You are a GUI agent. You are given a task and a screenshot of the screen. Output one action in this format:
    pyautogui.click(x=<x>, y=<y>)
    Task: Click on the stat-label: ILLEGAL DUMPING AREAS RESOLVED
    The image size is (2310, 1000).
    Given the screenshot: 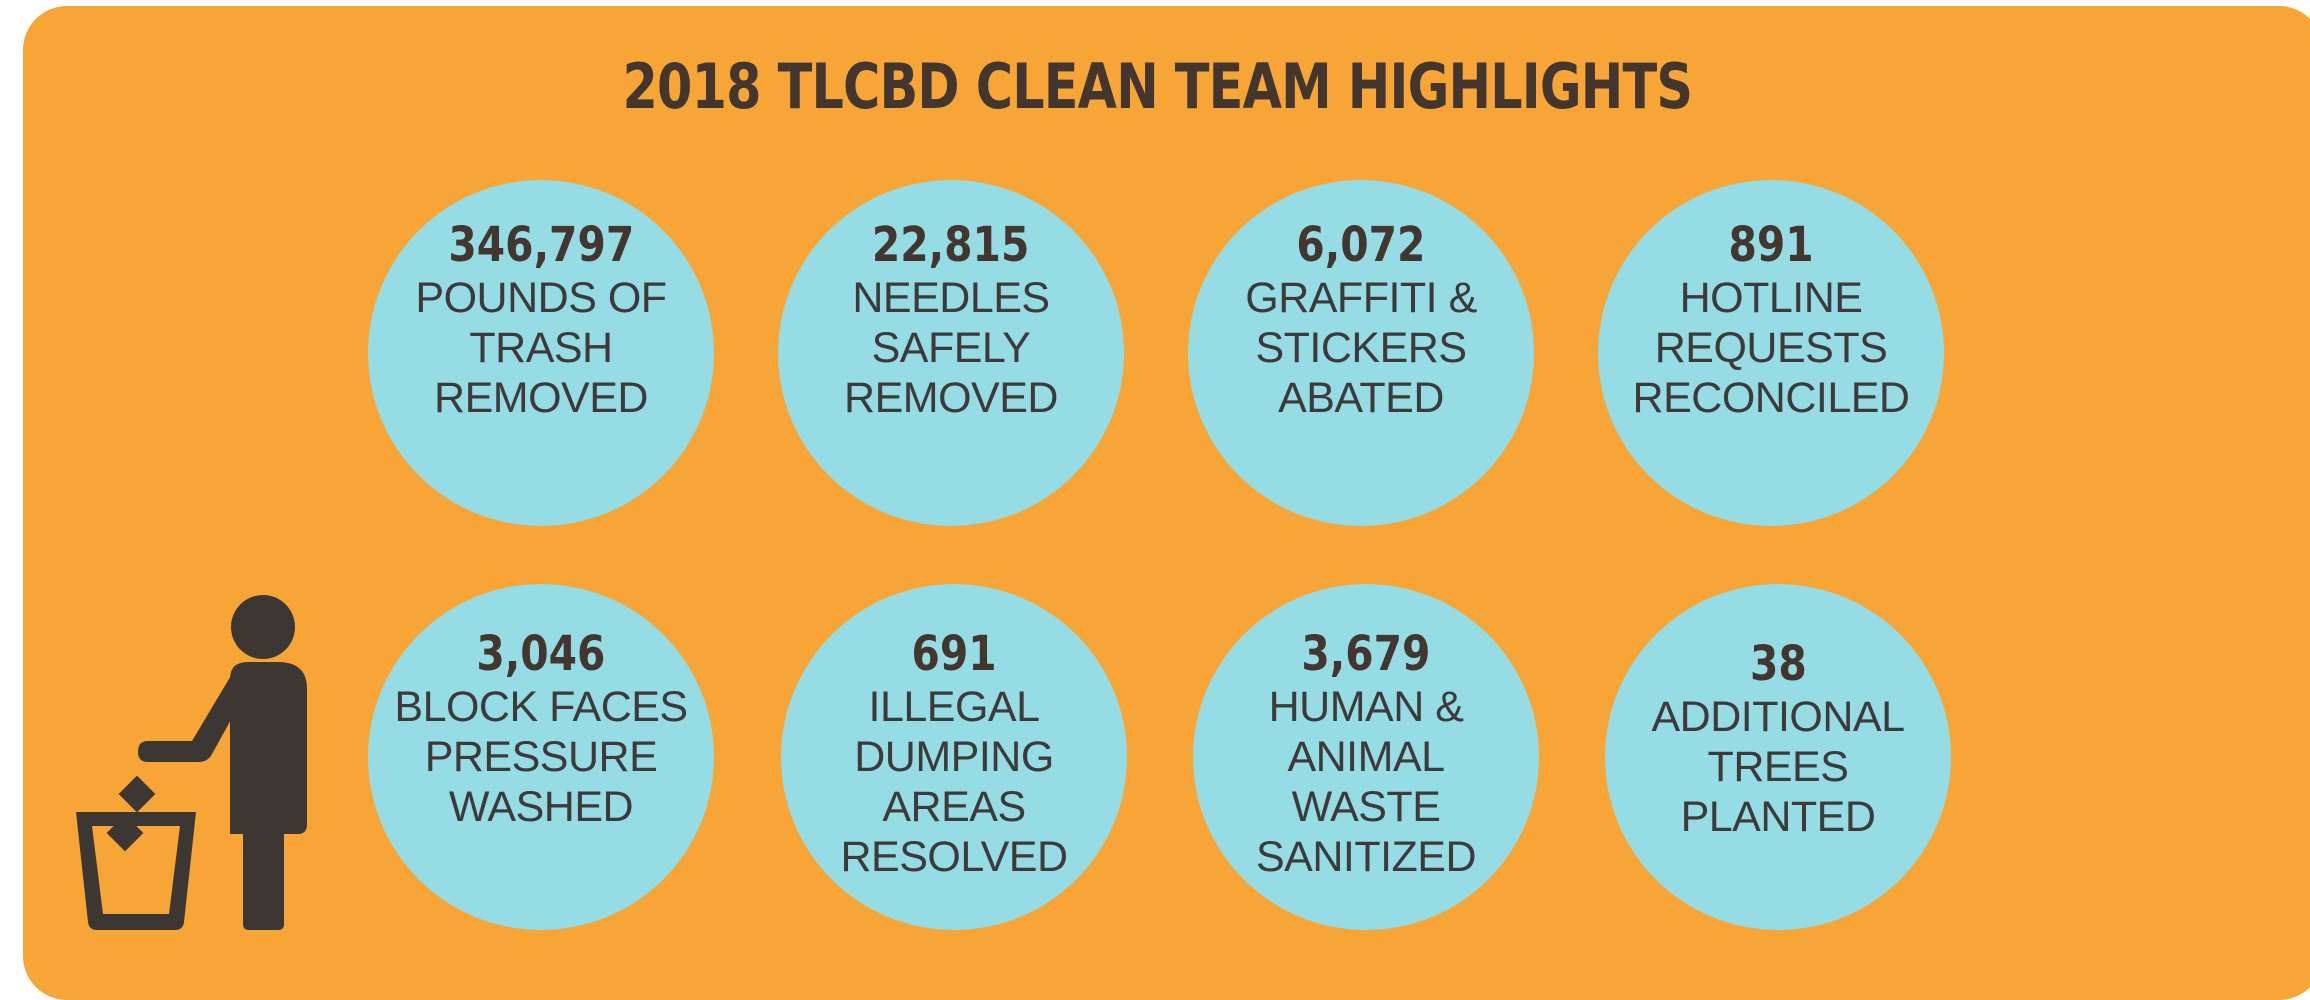 What is the action you would take?
    pyautogui.click(x=954, y=782)
    